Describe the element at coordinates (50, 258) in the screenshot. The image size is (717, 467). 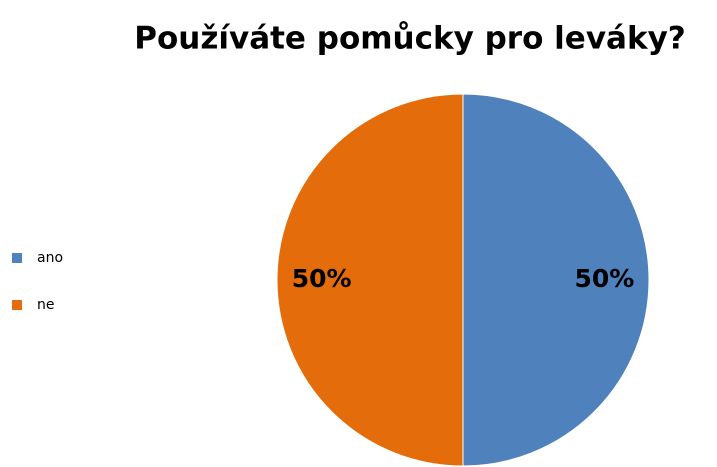
I see `legend-label: ano` at that location.